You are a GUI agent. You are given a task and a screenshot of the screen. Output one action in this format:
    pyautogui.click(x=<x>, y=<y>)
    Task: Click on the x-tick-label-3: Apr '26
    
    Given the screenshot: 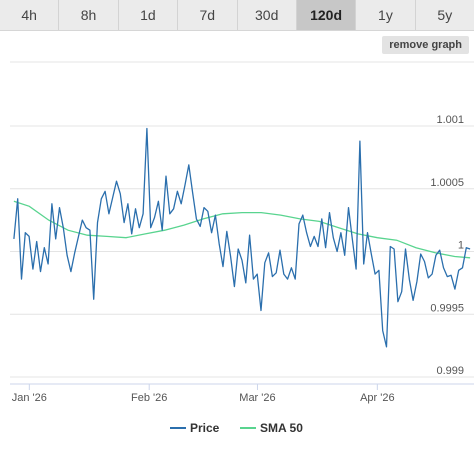 What is the action you would take?
    pyautogui.click(x=377, y=398)
    